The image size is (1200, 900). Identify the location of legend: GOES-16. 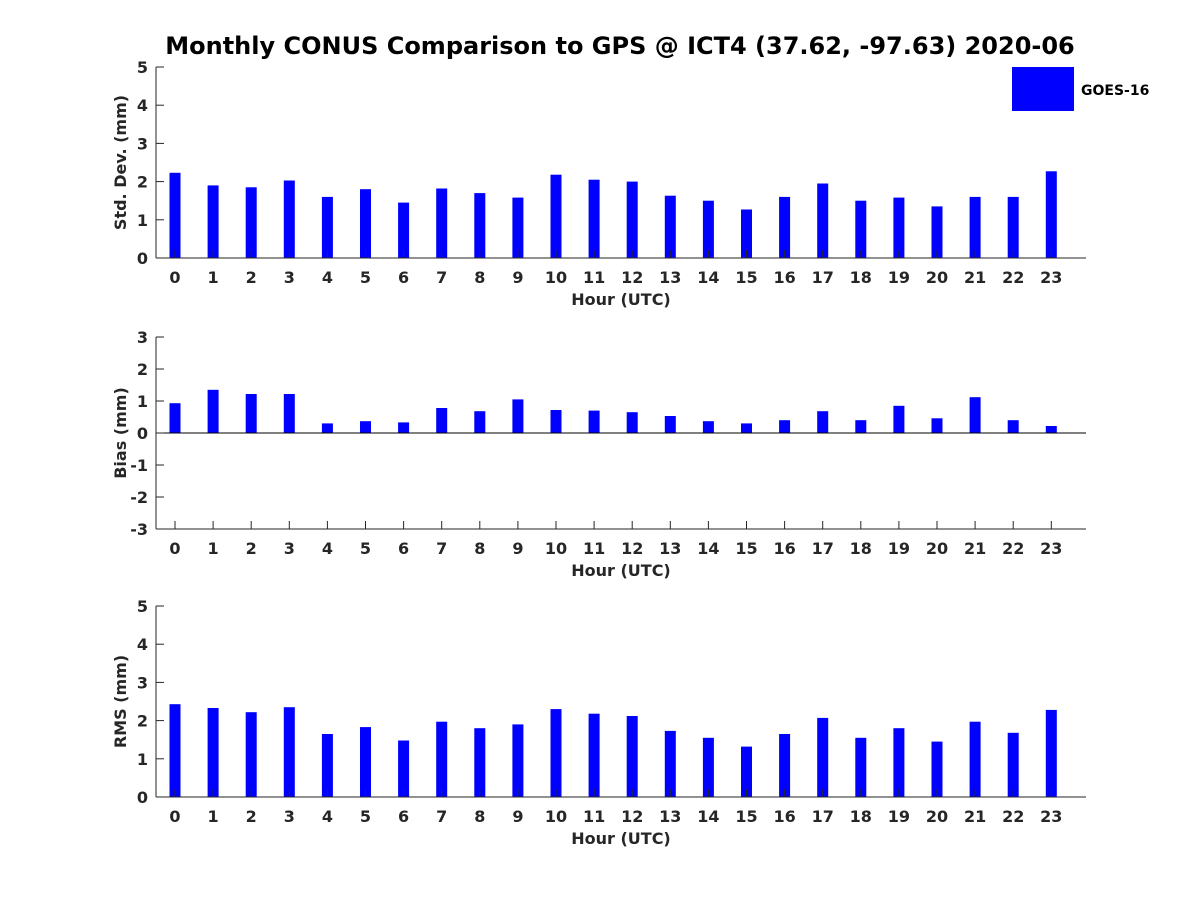
(1080, 89).